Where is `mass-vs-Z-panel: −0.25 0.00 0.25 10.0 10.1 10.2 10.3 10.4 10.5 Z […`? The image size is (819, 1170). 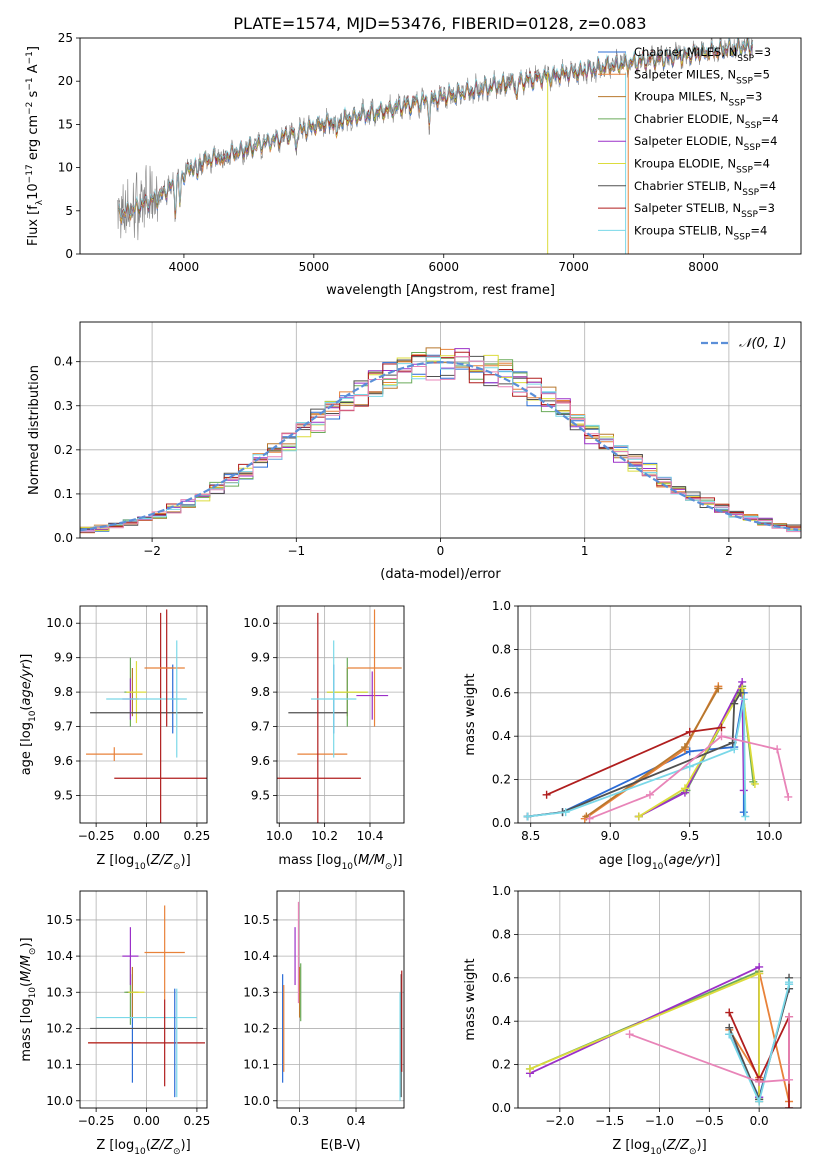 mass-vs-Z-panel: −0.25 0.00 0.25 10.0 10.1 10.2 10.3 10.4 10.5 Z [… is located at coordinates (115, 1023).